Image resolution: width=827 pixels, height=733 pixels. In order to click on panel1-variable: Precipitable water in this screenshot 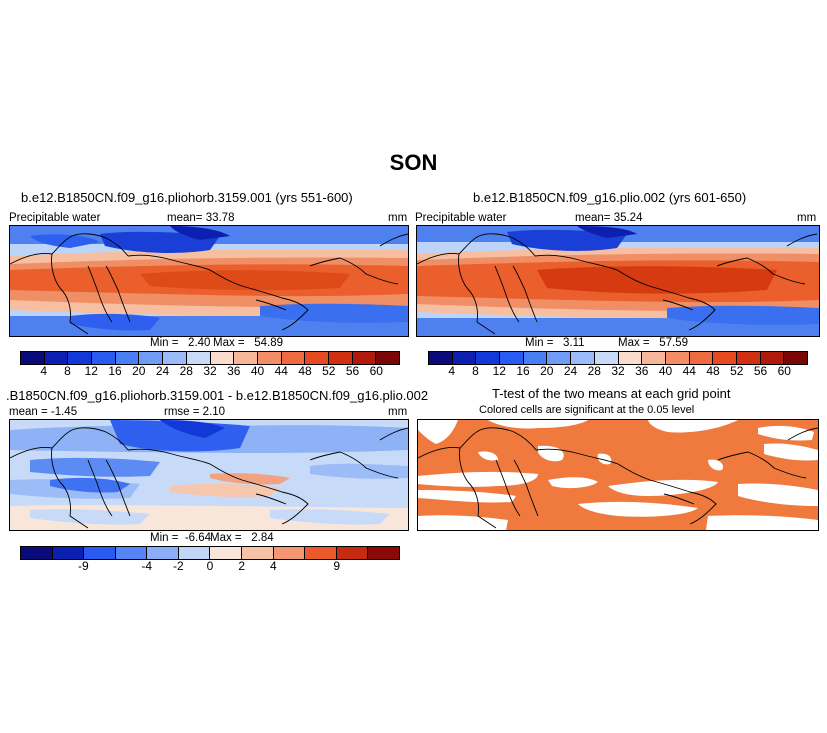, I will do `click(55, 218)`.